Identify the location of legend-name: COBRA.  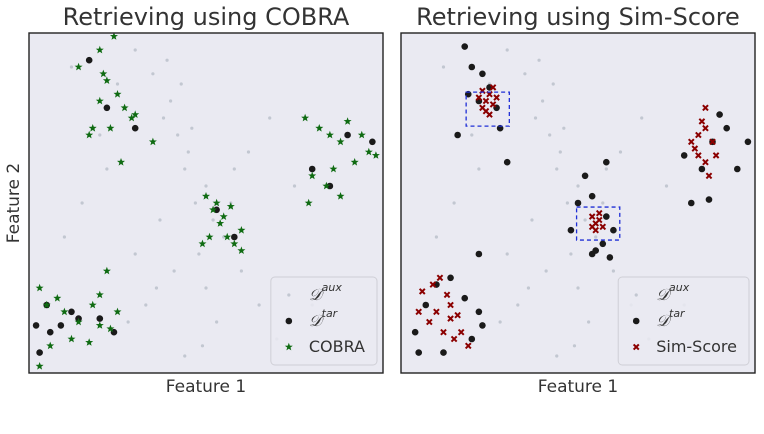
(337, 346).